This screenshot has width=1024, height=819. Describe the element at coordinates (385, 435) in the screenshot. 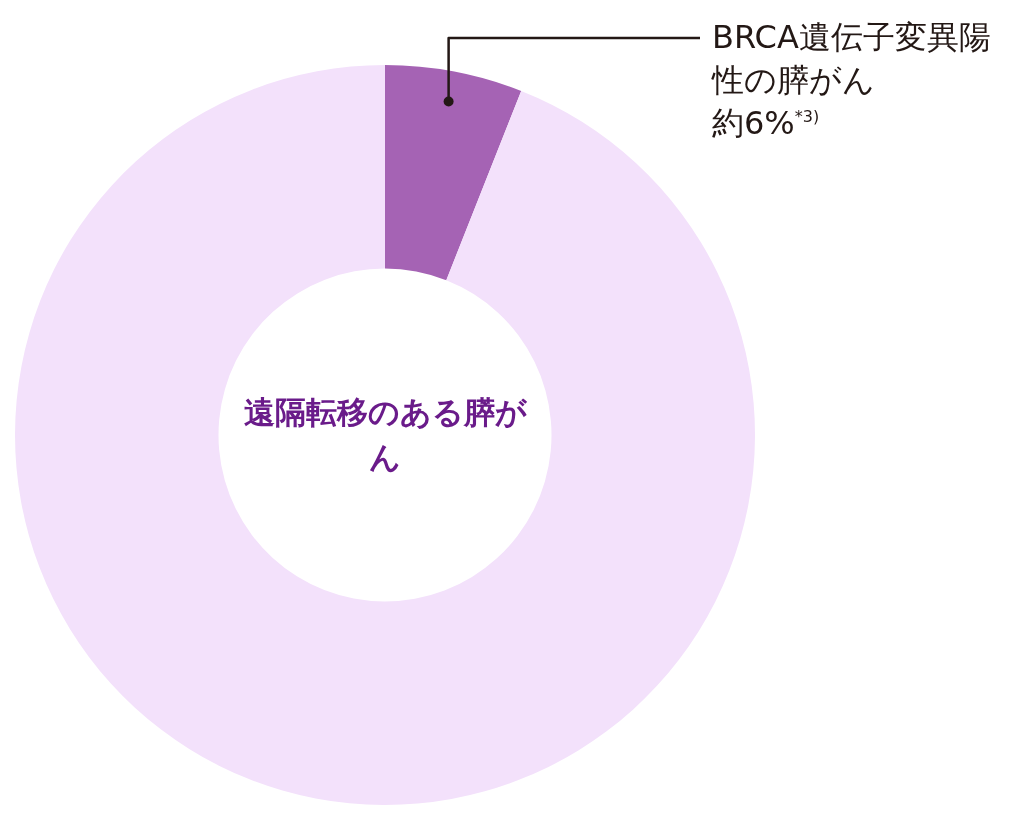

I see `text: 遠隔転移のある膵がん` at that location.